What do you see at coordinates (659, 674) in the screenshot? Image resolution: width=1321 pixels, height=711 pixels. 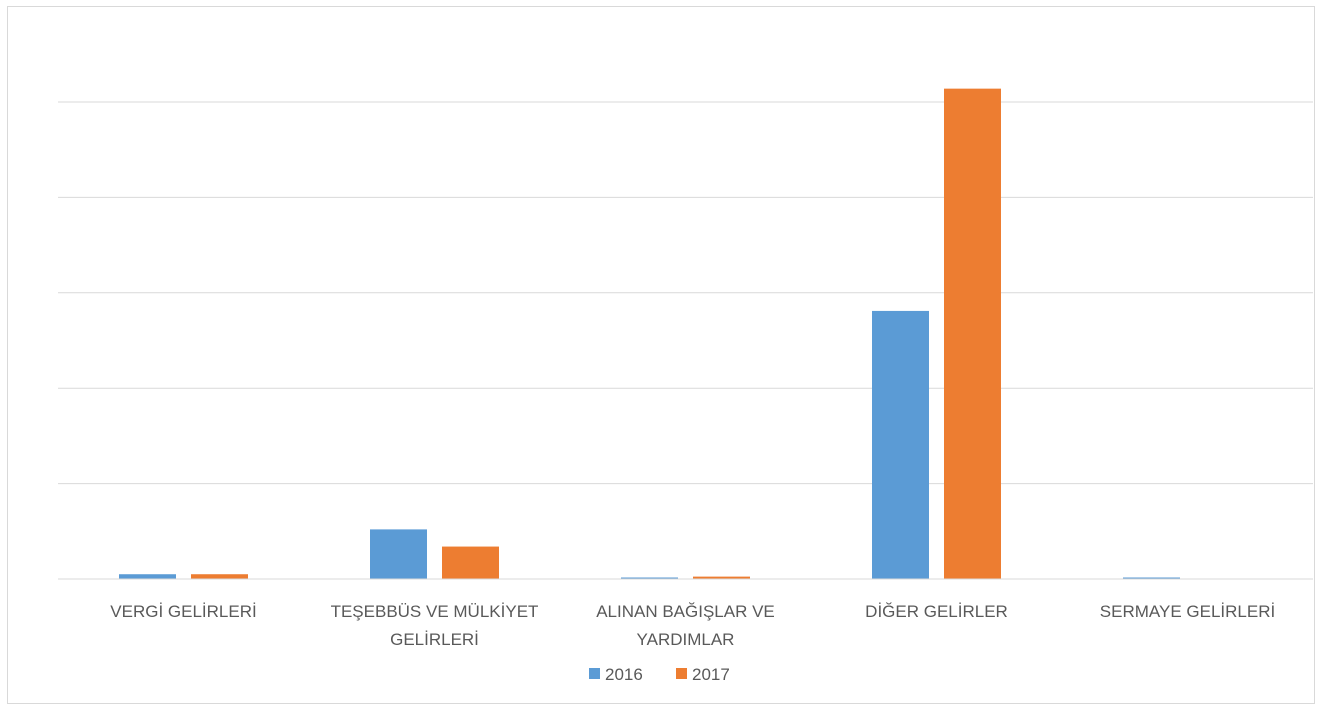 I see `legend: 2016 2017` at bounding box center [659, 674].